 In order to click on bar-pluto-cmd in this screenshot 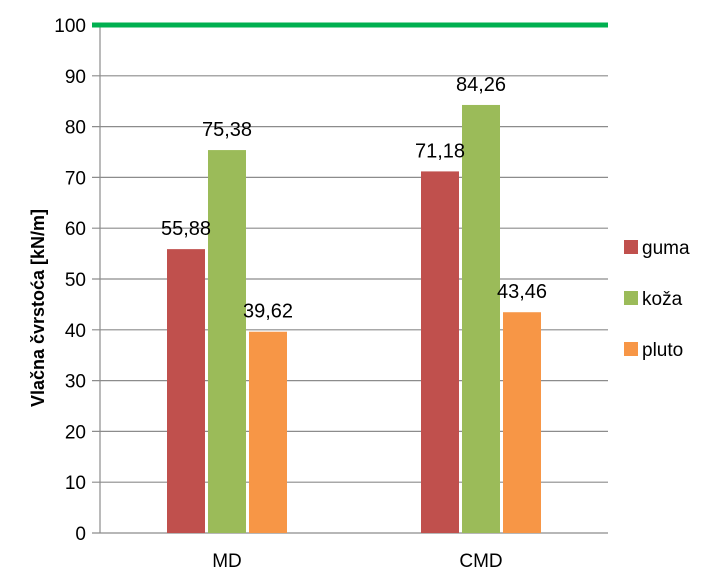, I will do `click(522, 422)`.